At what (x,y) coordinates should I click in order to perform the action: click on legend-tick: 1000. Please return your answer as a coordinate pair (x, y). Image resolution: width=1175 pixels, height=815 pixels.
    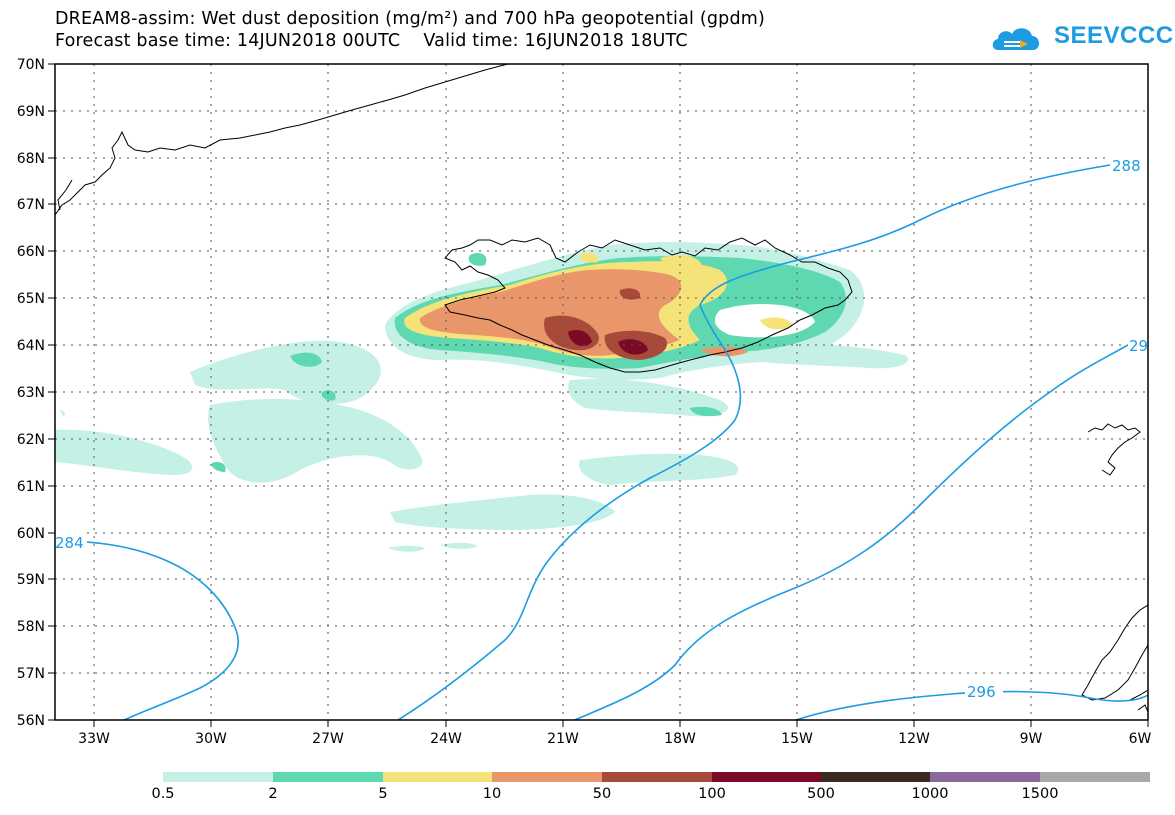
    Looking at the image, I should click on (930, 794).